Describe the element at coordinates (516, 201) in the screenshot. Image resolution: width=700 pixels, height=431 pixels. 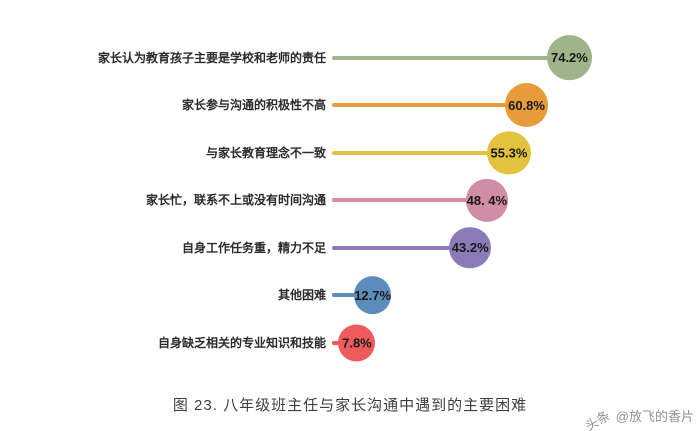
I see `lollipop-plot: 48. 4%` at that location.